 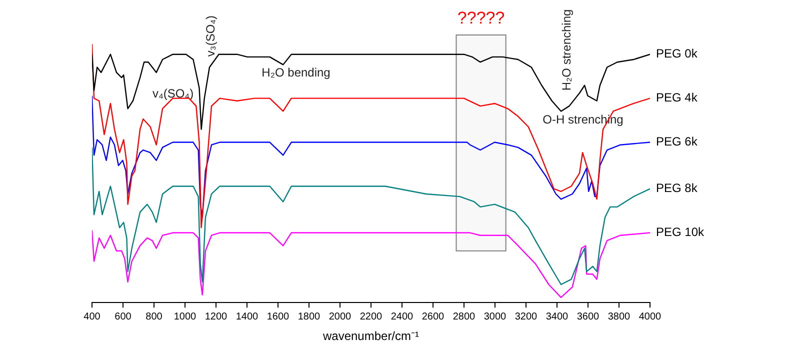 I want to click on annotation: v₄(SO₄), so click(x=173, y=93).